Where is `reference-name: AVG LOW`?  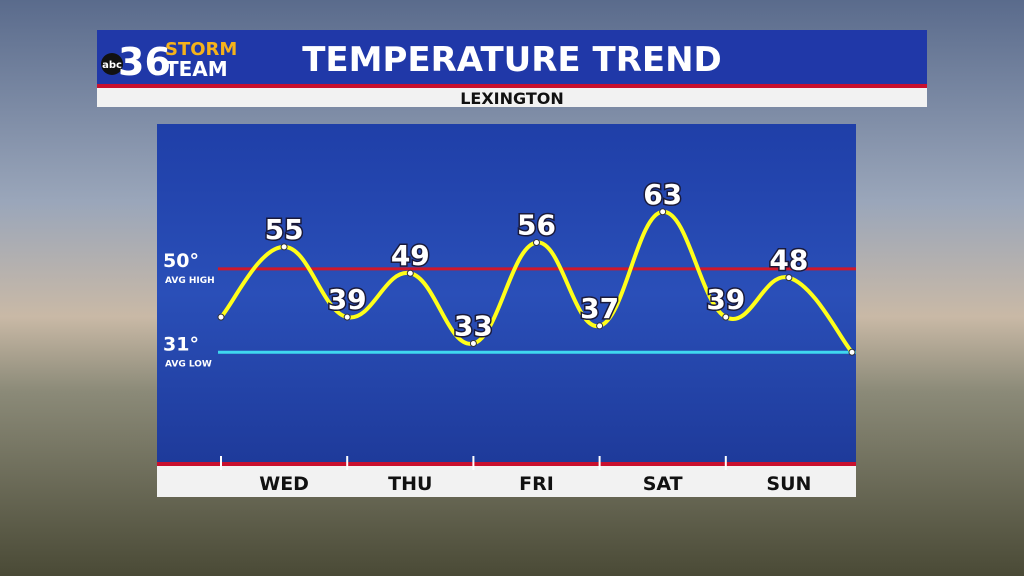 reference-name: AVG LOW is located at coordinates (188, 364).